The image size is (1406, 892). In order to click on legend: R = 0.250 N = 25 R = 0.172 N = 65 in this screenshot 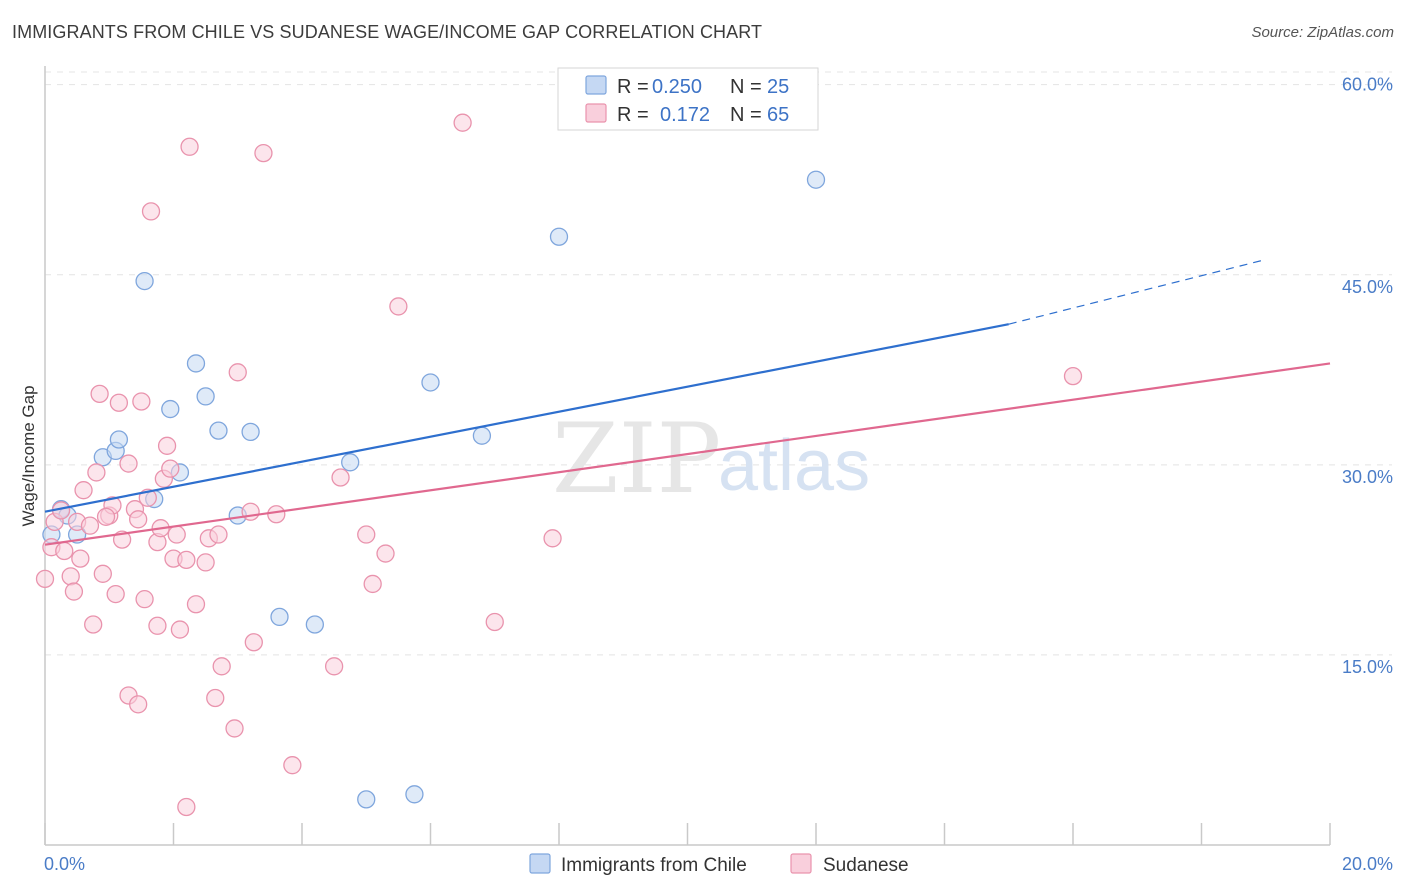, I will do `click(688, 99)`.